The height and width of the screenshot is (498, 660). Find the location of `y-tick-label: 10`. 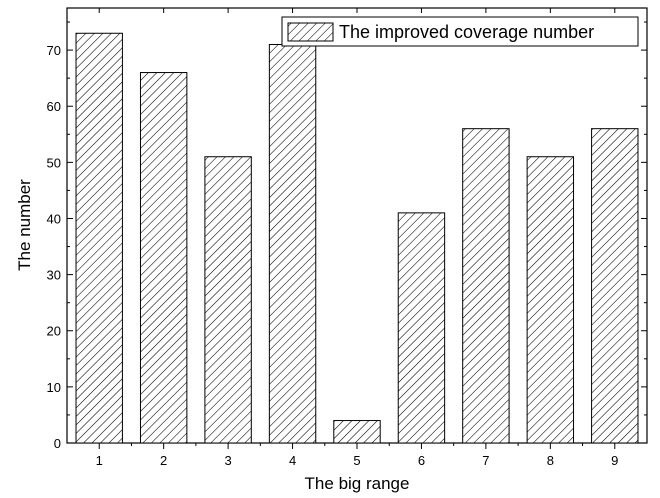

y-tick-label: 10 is located at coordinates (54, 387).